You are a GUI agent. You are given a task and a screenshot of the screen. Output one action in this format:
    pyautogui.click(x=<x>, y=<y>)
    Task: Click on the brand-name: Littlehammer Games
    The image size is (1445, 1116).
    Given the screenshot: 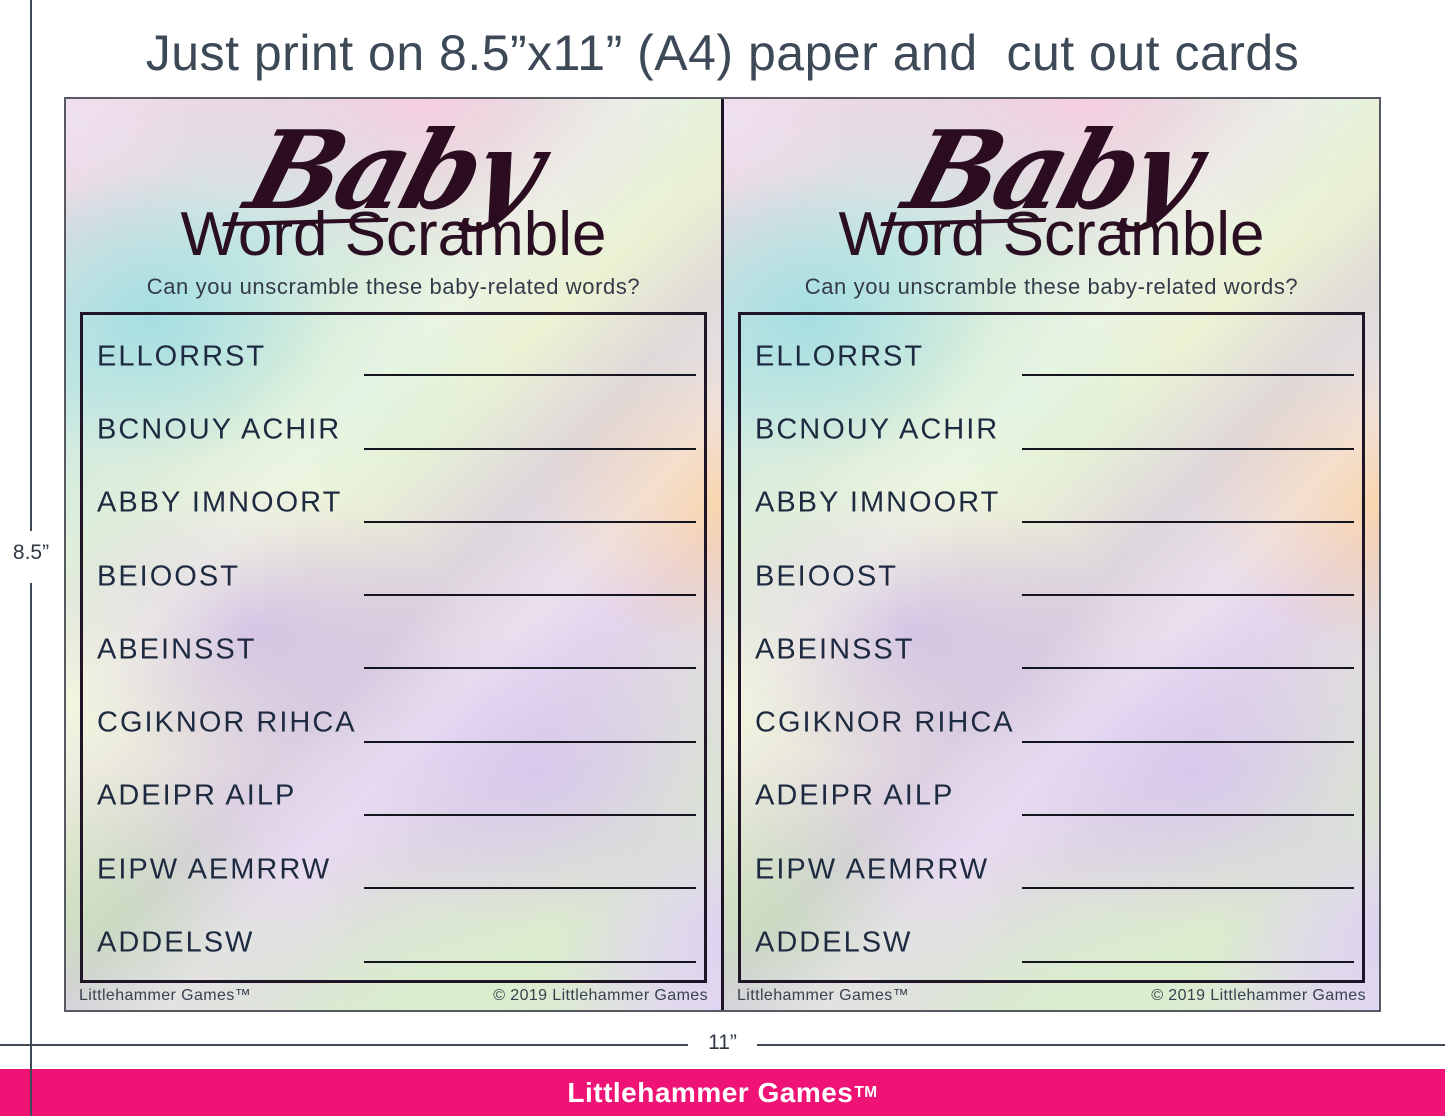 What is the action you would take?
    pyautogui.click(x=710, y=1092)
    